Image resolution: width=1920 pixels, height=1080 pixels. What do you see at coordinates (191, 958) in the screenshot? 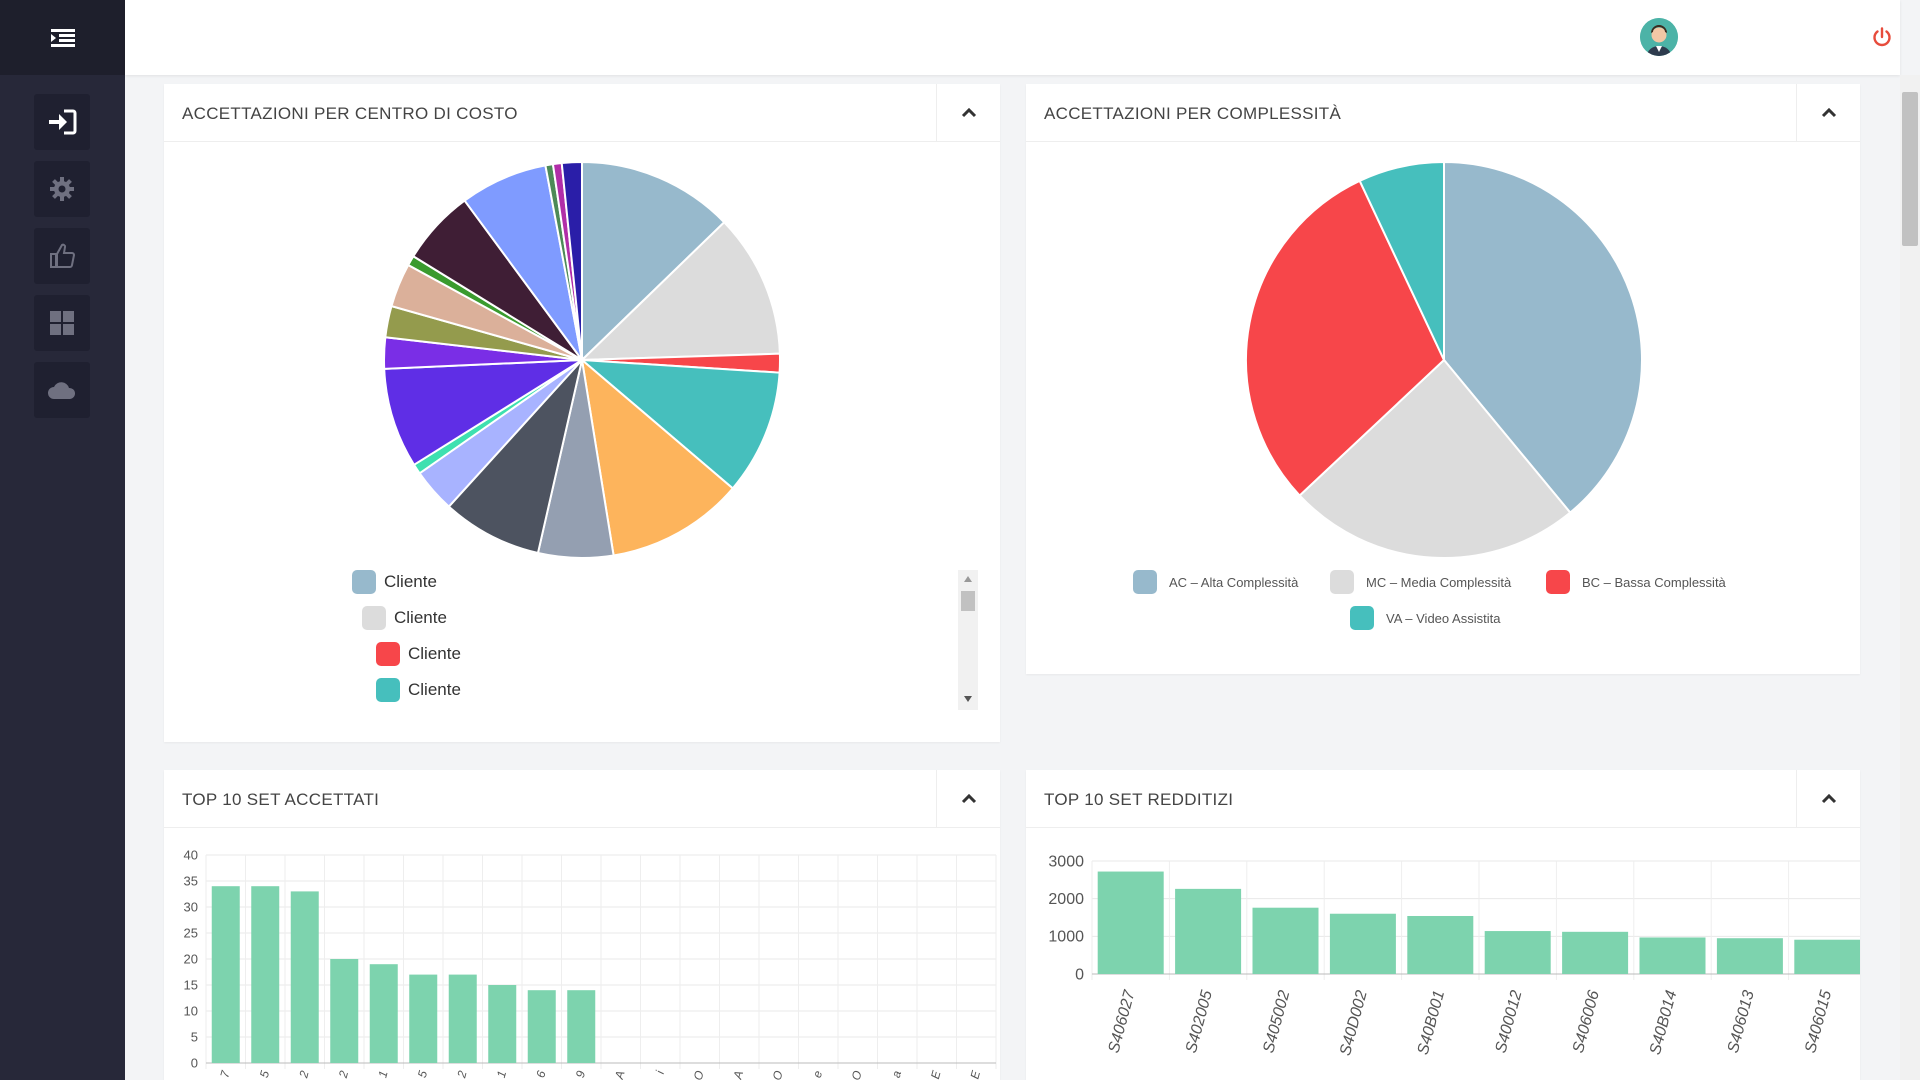
I see `y-tick-label: 20` at bounding box center [191, 958].